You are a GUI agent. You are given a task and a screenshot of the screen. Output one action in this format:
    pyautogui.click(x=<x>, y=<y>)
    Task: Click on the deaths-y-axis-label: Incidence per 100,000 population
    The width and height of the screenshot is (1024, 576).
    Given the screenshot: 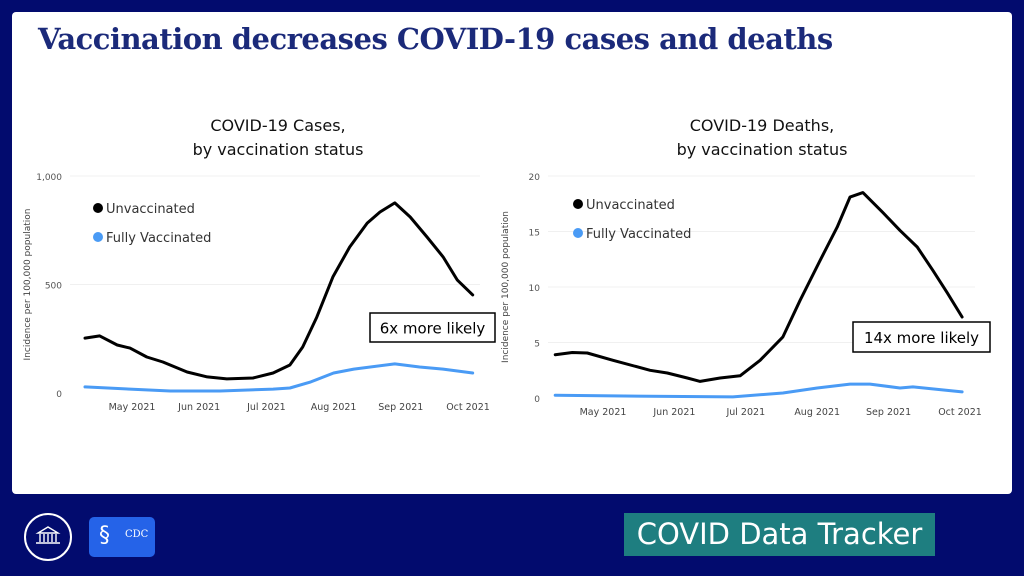 What is the action you would take?
    pyautogui.click(x=506, y=287)
    